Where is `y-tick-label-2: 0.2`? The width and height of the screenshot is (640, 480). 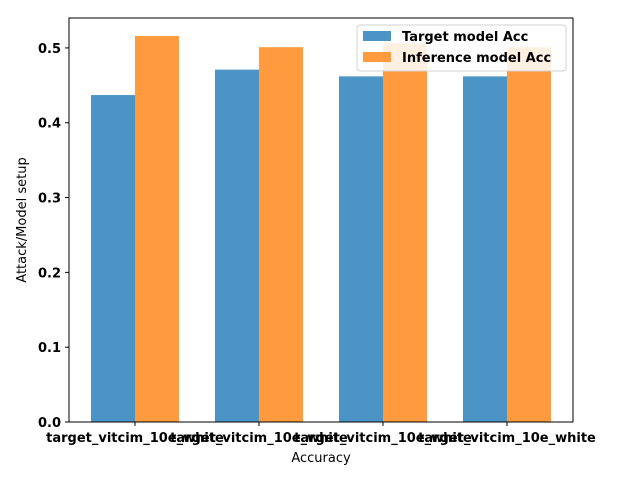 y-tick-label-2: 0.2 is located at coordinates (49, 273).